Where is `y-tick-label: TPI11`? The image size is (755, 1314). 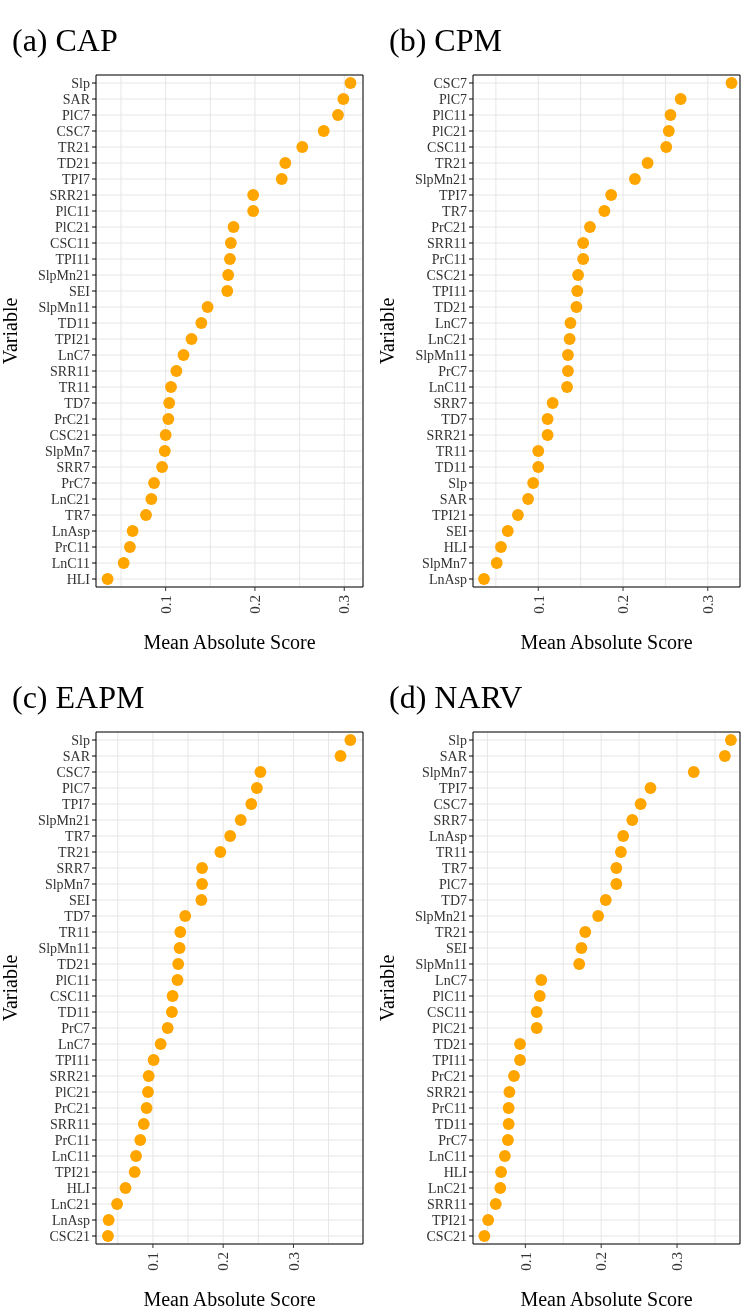 y-tick-label: TPI11 is located at coordinates (449, 291).